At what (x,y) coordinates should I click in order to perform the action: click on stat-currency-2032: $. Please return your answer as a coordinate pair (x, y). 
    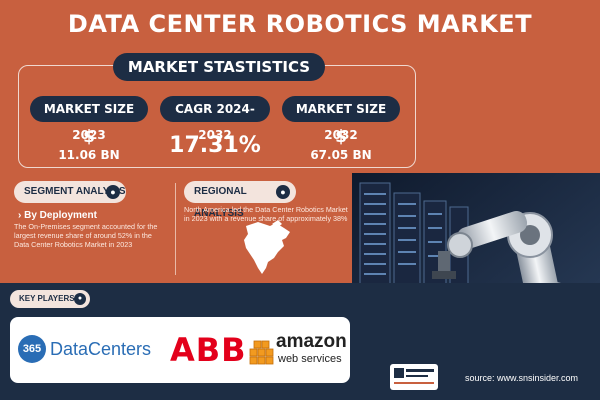
    Looking at the image, I should click on (341, 137).